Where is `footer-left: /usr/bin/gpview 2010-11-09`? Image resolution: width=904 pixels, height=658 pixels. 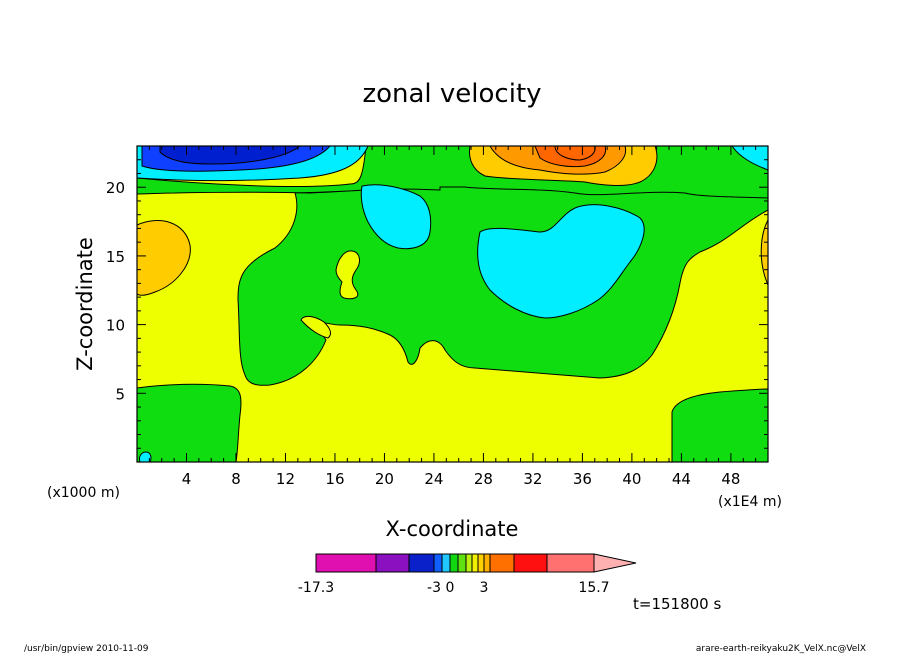 footer-left: /usr/bin/gpview 2010-11-09 is located at coordinates (86, 649).